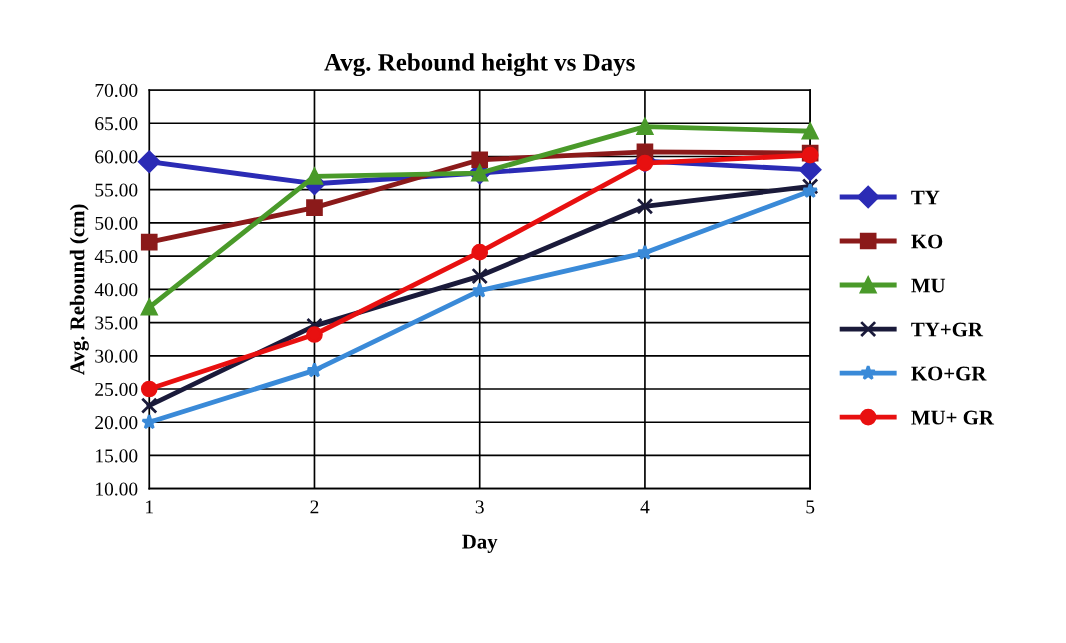 Image resolution: width=1066 pixels, height=643 pixels. What do you see at coordinates (116, 90) in the screenshot?
I see `y-tick-label: 70.00` at bounding box center [116, 90].